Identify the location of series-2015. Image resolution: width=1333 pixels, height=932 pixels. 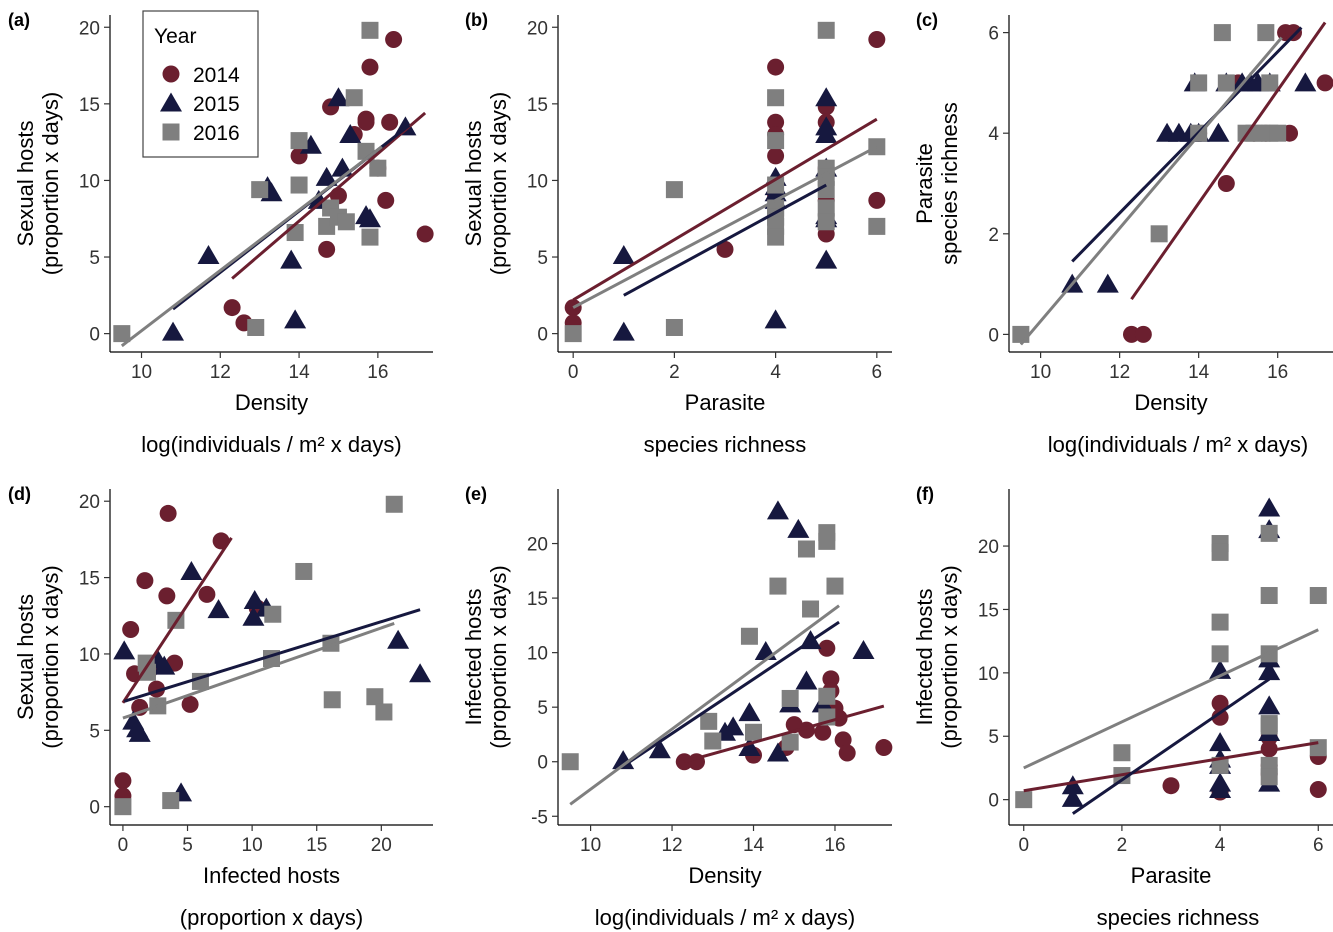
(1171, 652).